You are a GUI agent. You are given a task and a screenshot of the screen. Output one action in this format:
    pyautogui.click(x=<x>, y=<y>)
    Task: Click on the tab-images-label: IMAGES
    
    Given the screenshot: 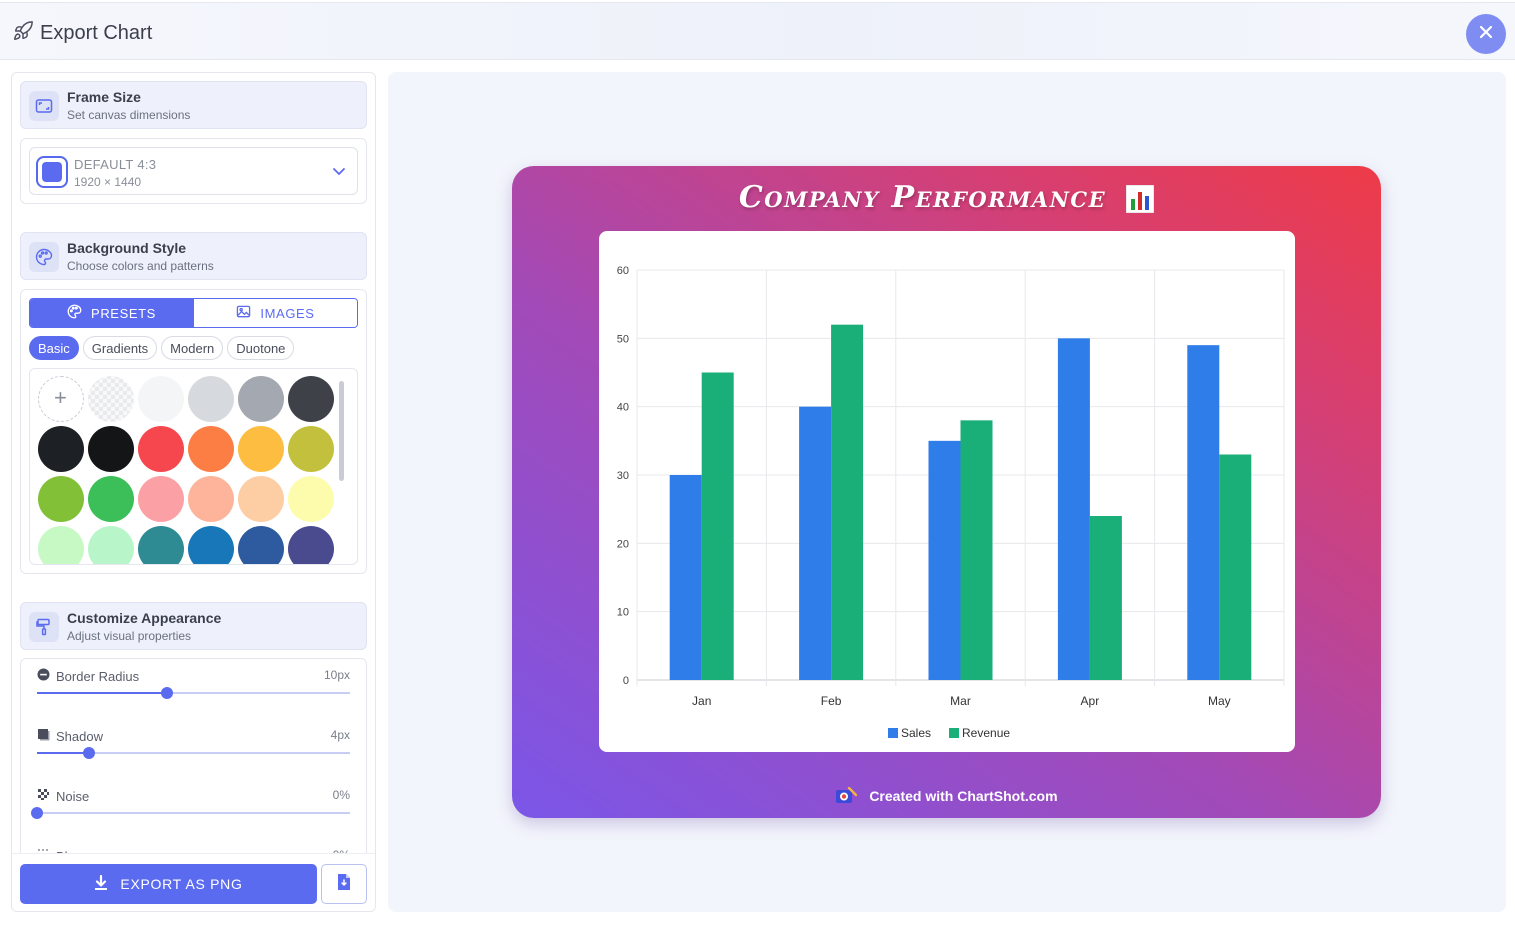 What is the action you would take?
    pyautogui.click(x=287, y=313)
    